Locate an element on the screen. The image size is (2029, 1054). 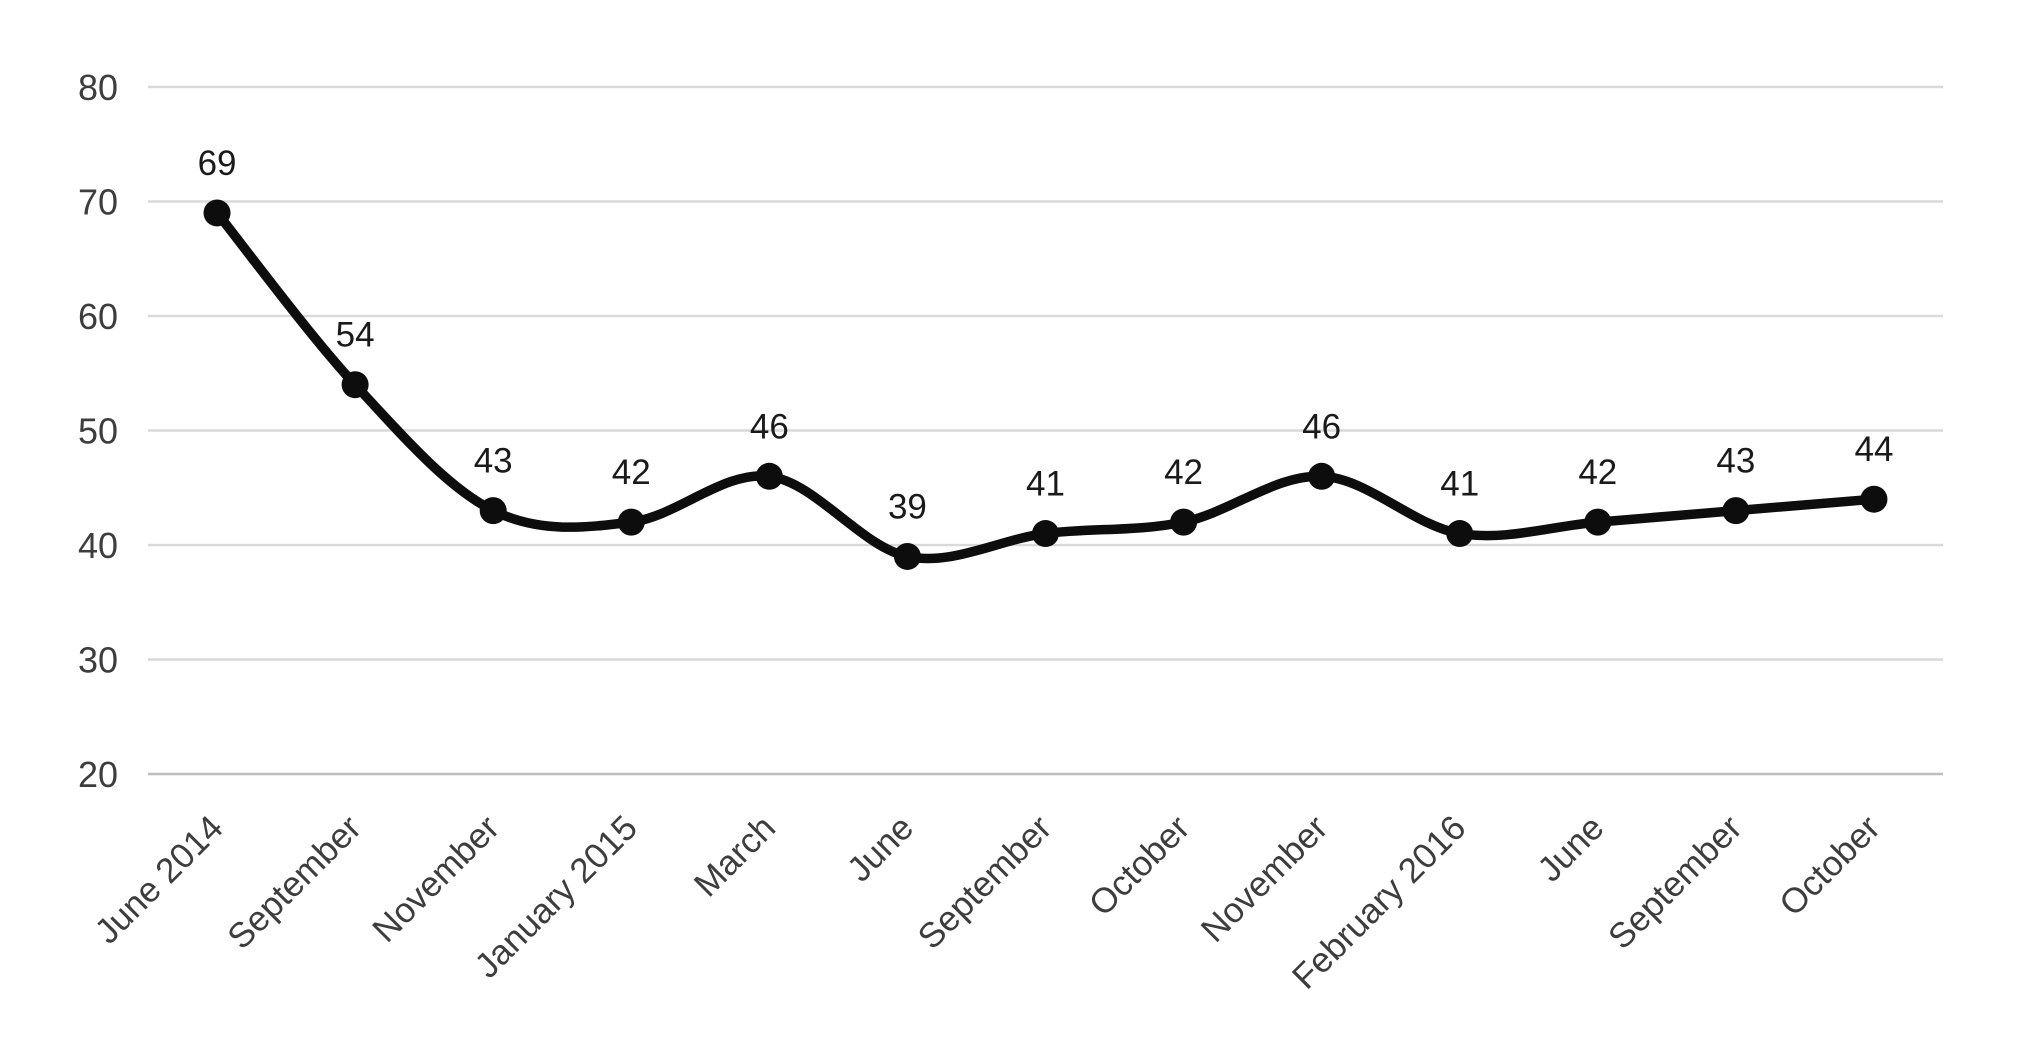
y-tick-label: 40 is located at coordinates (98, 545).